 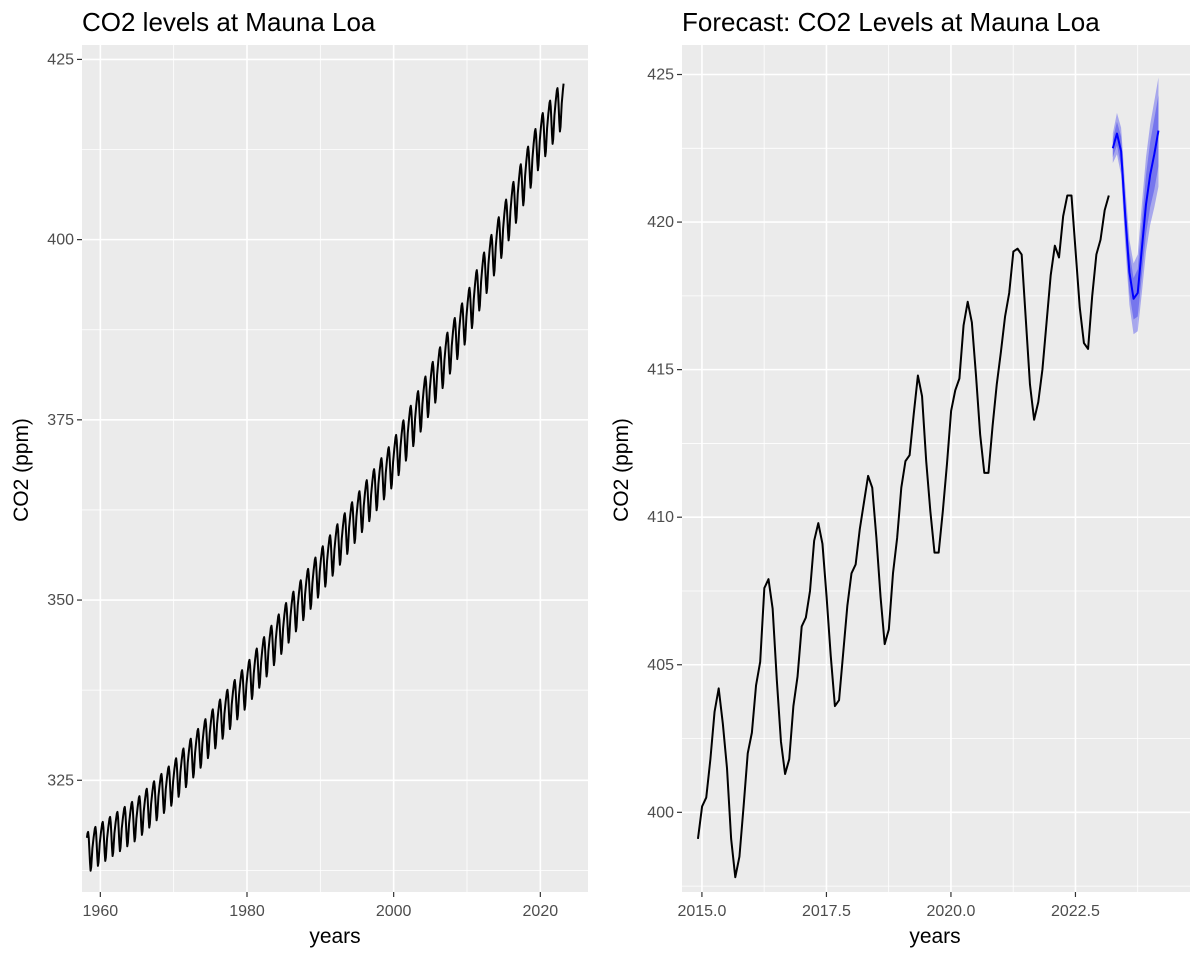 What do you see at coordinates (101, 911) in the screenshot?
I see `x-tick-label: 1960` at bounding box center [101, 911].